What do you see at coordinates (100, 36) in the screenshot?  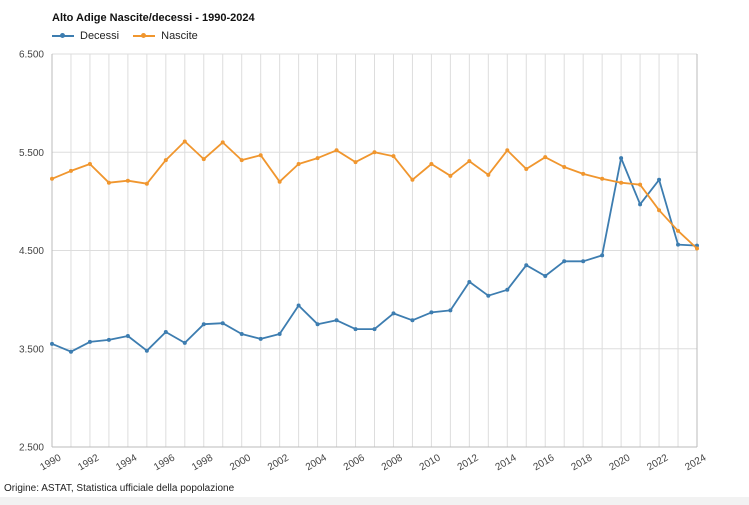 I see `legend-label-decessi: Decessi` at bounding box center [100, 36].